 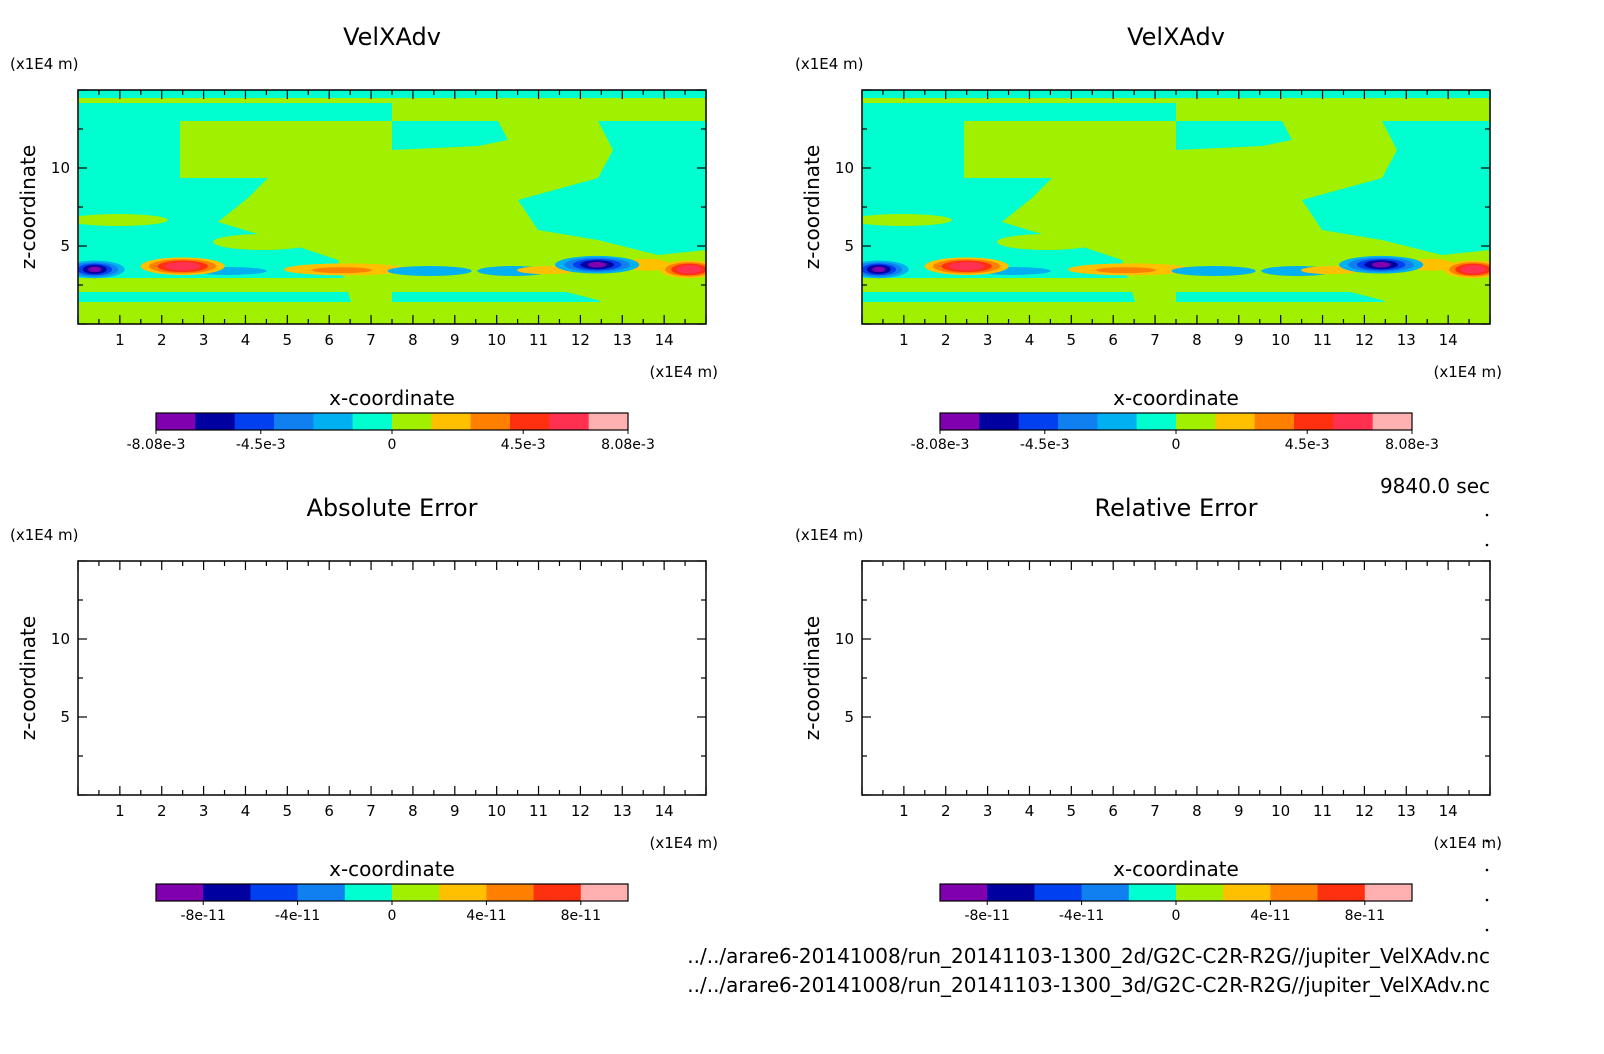 I want to click on colorbar: -8.08e-3 -4.5e-3 0 4.5e-3 8.08e-3, so click(x=1175, y=432).